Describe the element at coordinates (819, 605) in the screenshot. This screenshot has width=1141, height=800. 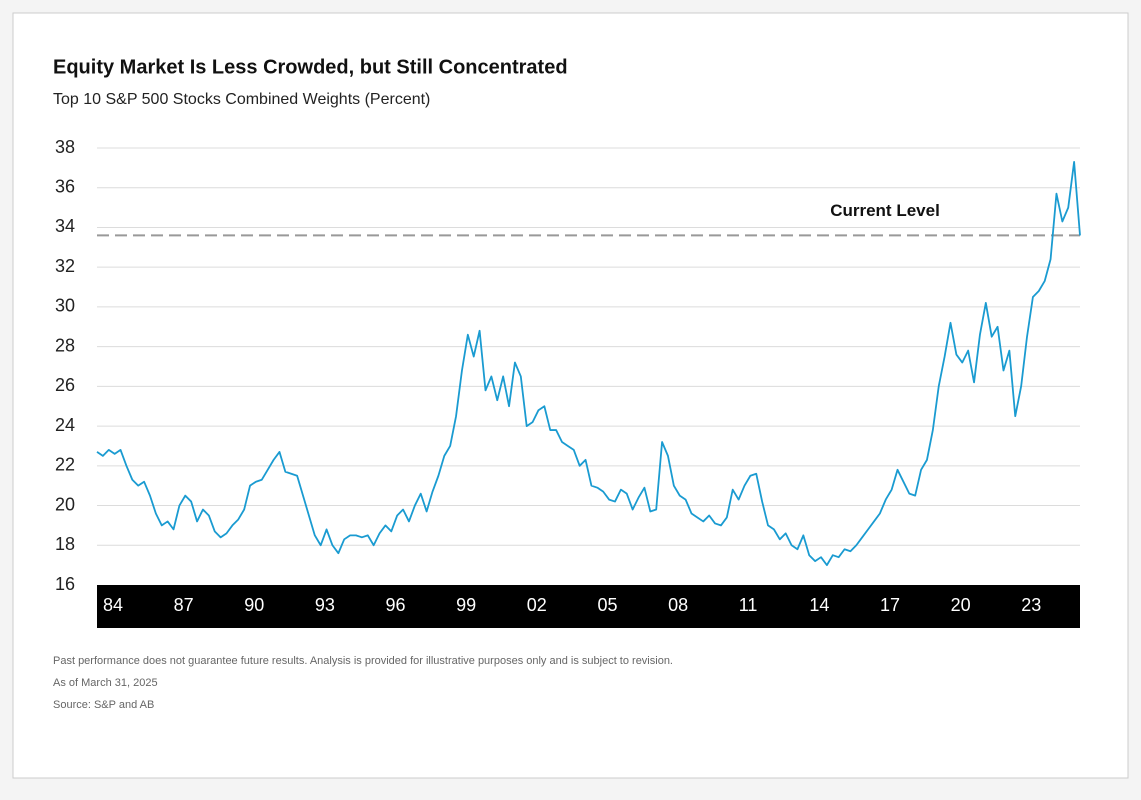
I see `x-tick-label: 14` at that location.